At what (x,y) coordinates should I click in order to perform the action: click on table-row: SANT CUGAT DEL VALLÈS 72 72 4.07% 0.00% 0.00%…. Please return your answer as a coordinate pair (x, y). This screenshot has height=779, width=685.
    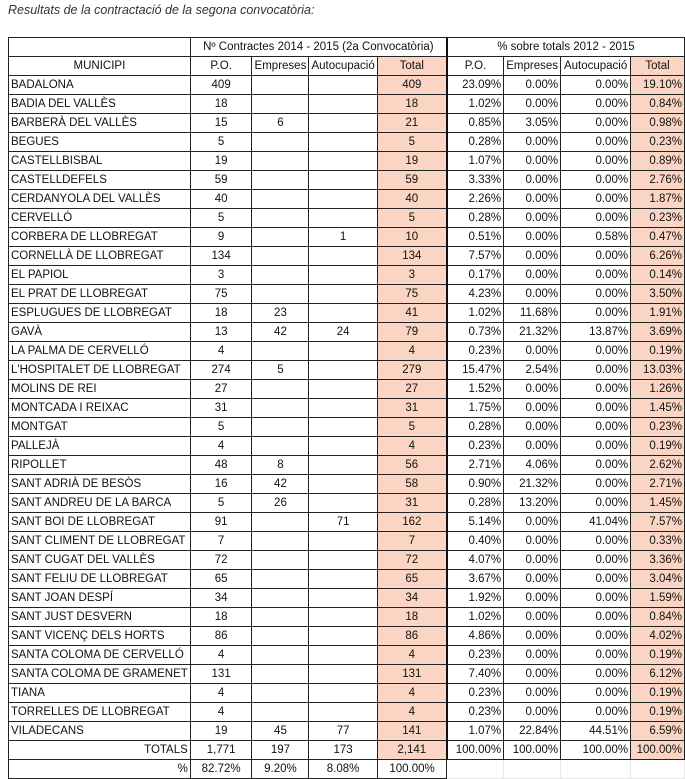
    Looking at the image, I should click on (346, 560).